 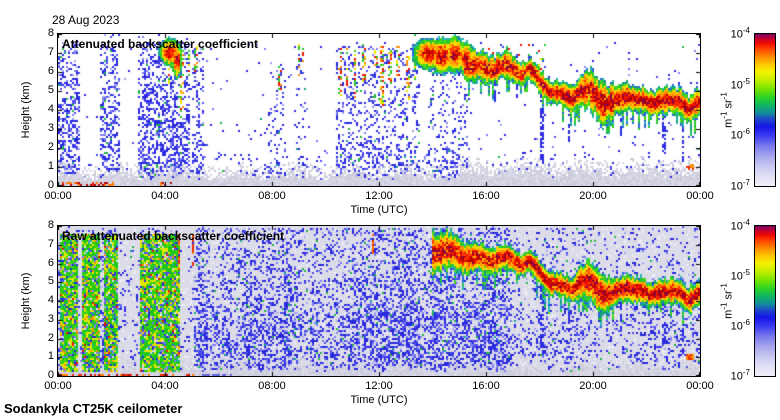 I want to click on panel-title-attenuated: Attenuated backscatter coefficient, so click(x=160, y=44).